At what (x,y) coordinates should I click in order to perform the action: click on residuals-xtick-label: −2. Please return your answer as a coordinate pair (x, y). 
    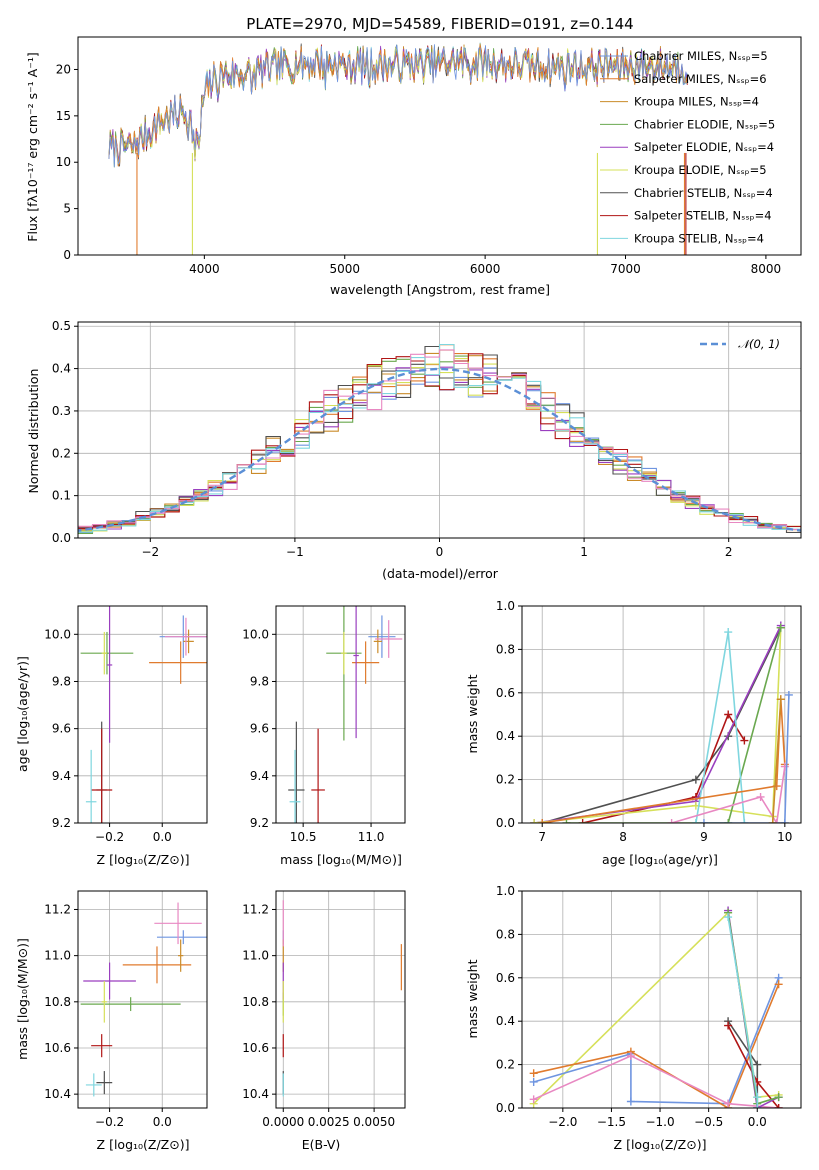
    Looking at the image, I should click on (150, 552).